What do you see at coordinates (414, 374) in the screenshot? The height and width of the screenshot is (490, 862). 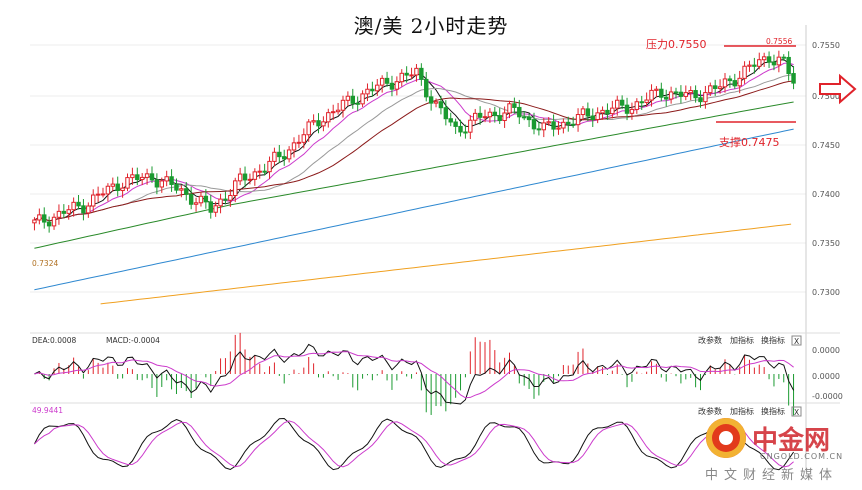 I see `macd-dif-line` at bounding box center [414, 374].